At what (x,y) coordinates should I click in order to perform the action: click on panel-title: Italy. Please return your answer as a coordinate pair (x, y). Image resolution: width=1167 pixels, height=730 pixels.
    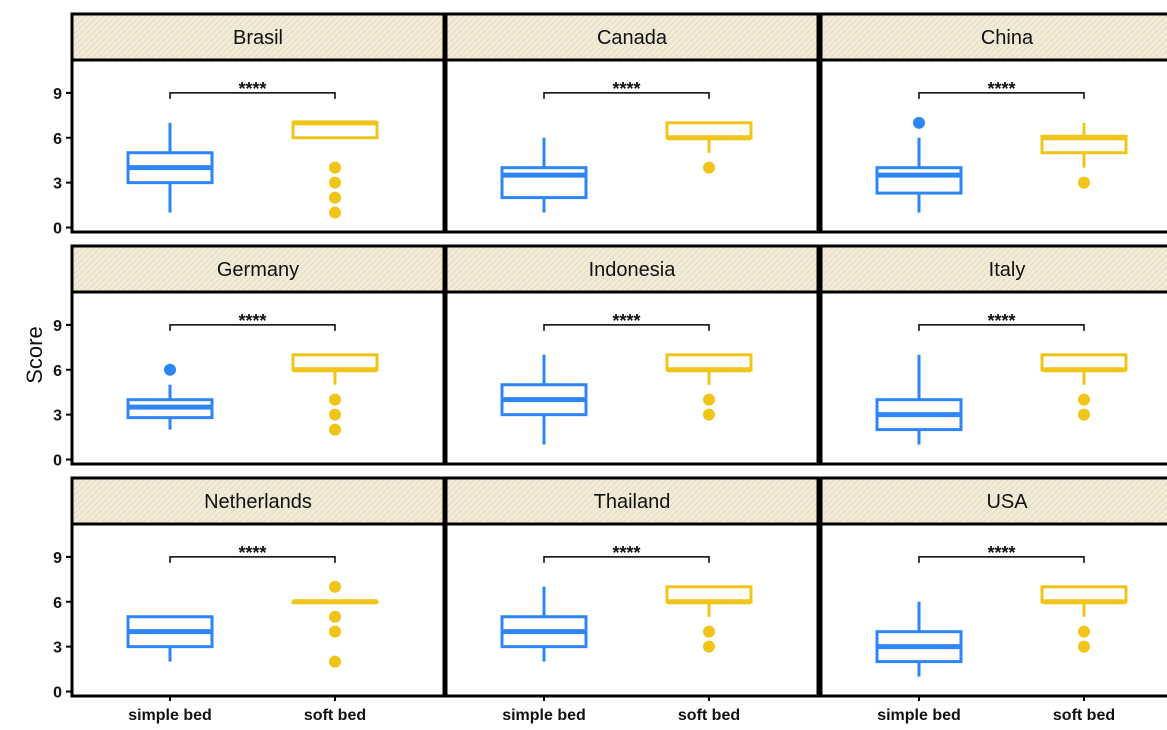
    Looking at the image, I should click on (1007, 270).